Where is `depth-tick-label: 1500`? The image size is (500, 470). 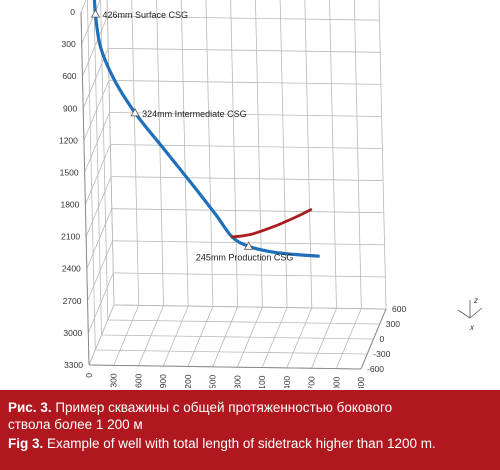
depth-tick-label: 1500 is located at coordinates (69, 173).